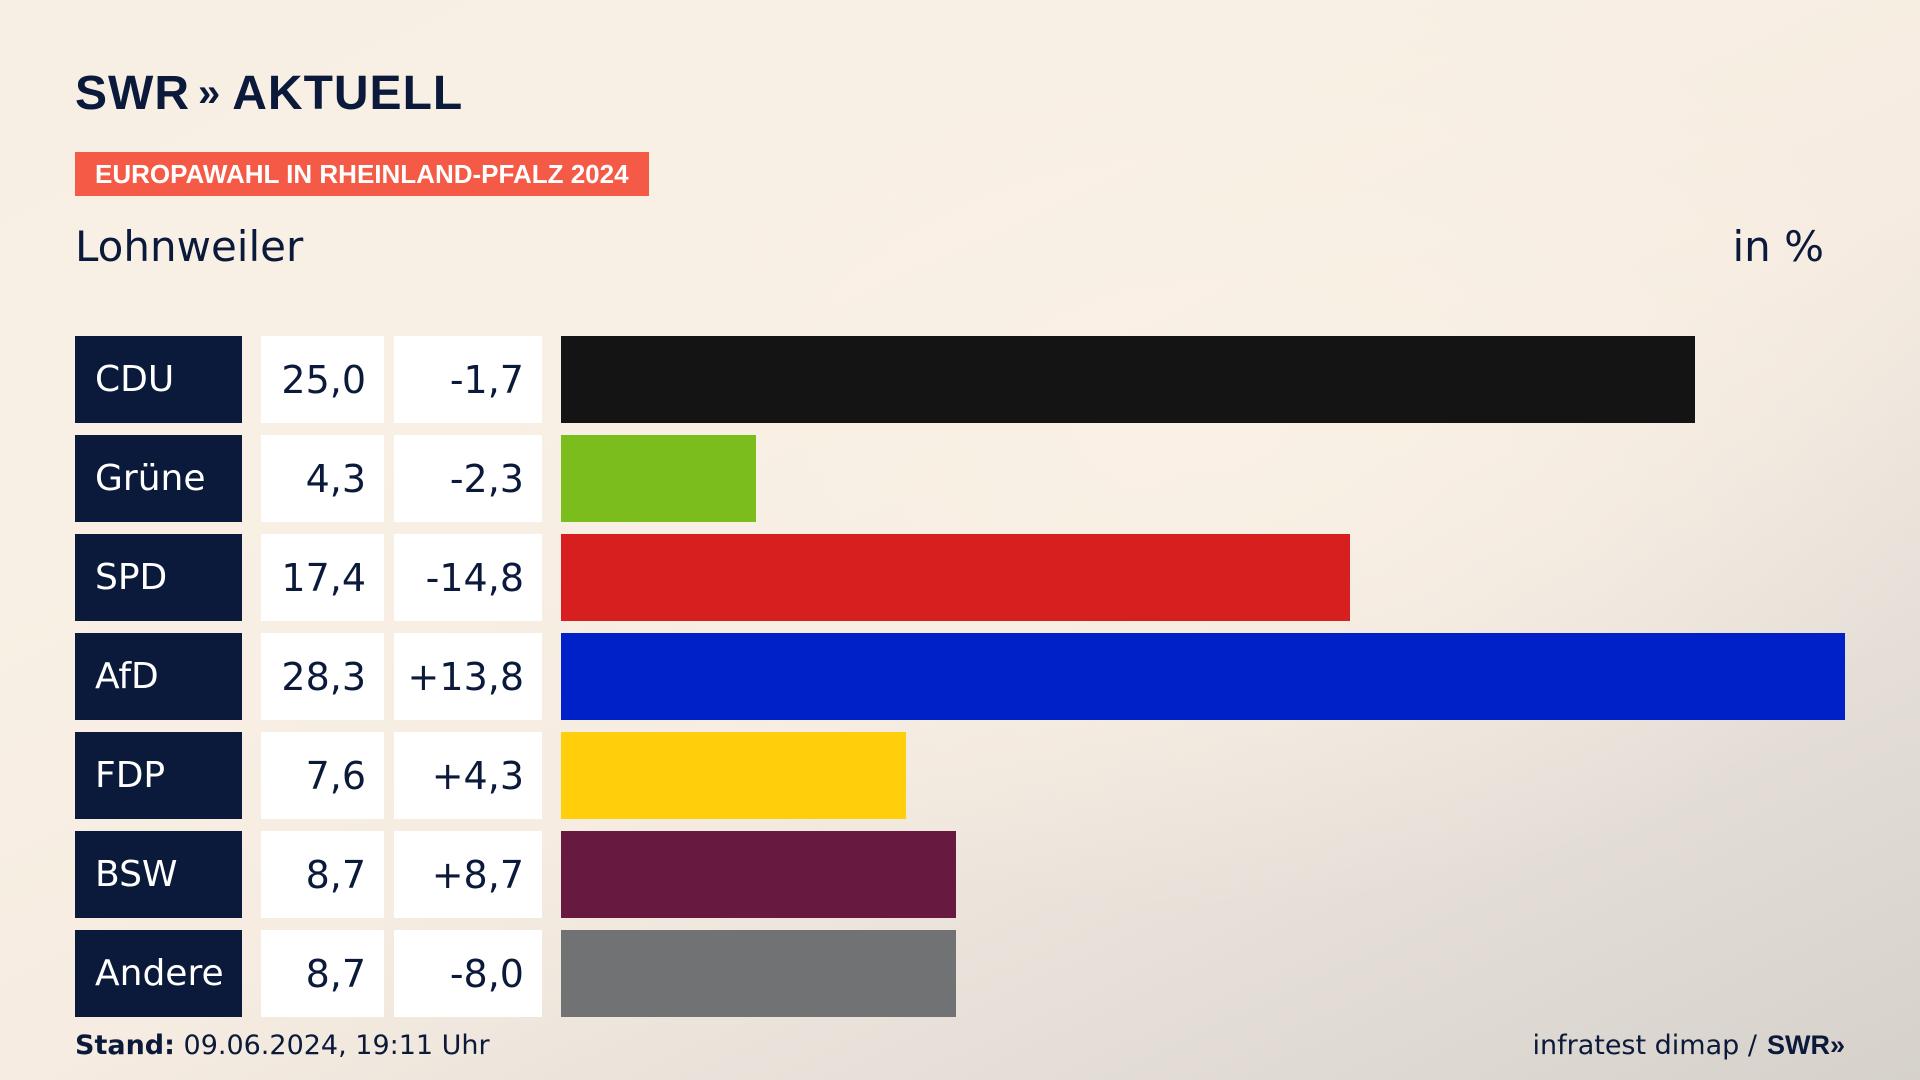 Image resolution: width=1920 pixels, height=1080 pixels. I want to click on municipality-title: Lohnweiler, so click(189, 246).